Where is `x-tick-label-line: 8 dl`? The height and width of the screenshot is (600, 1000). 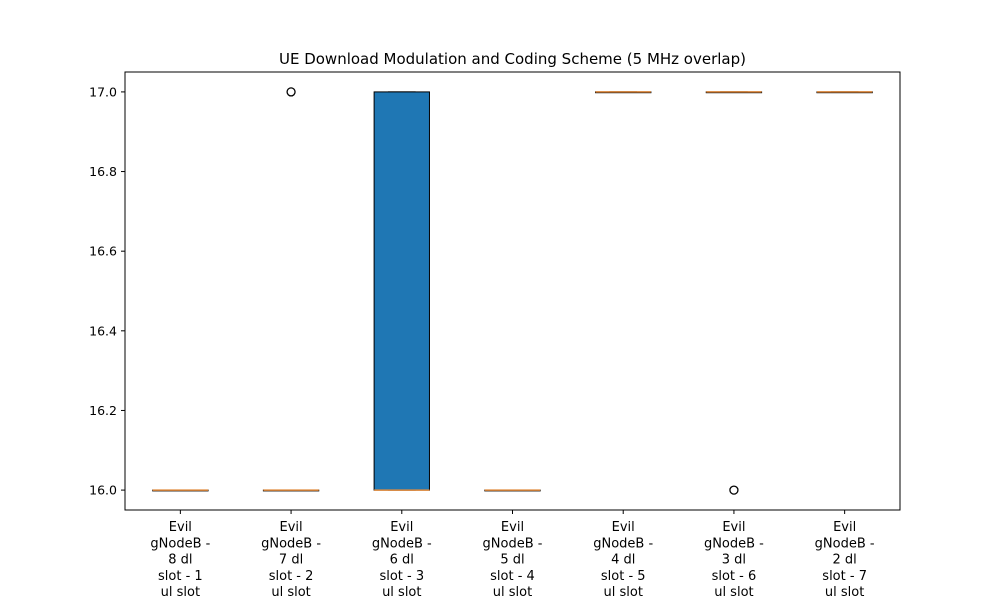 x-tick-label-line: 8 dl is located at coordinates (180, 560).